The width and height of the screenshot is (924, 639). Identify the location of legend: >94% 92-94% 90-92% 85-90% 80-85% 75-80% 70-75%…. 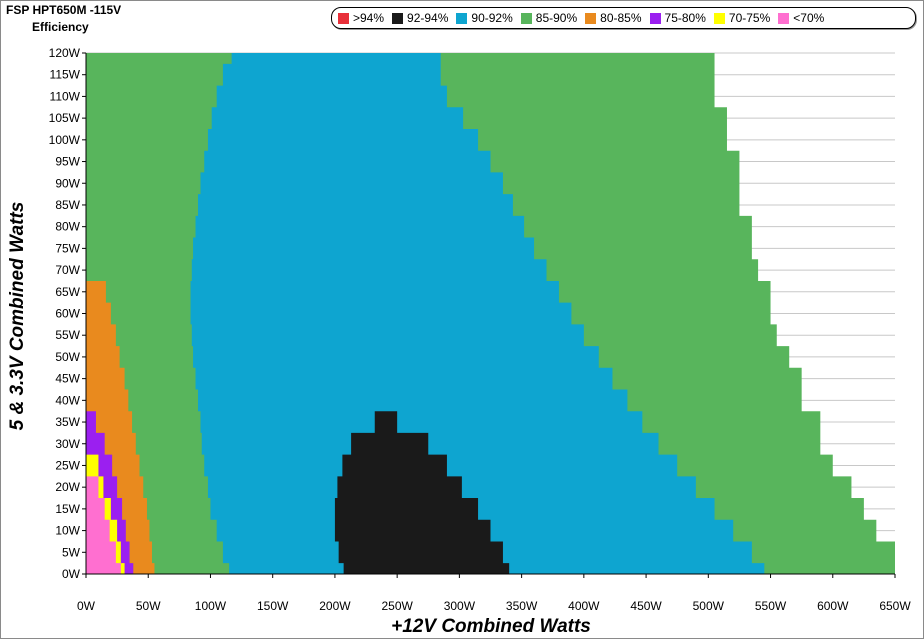
(623, 18).